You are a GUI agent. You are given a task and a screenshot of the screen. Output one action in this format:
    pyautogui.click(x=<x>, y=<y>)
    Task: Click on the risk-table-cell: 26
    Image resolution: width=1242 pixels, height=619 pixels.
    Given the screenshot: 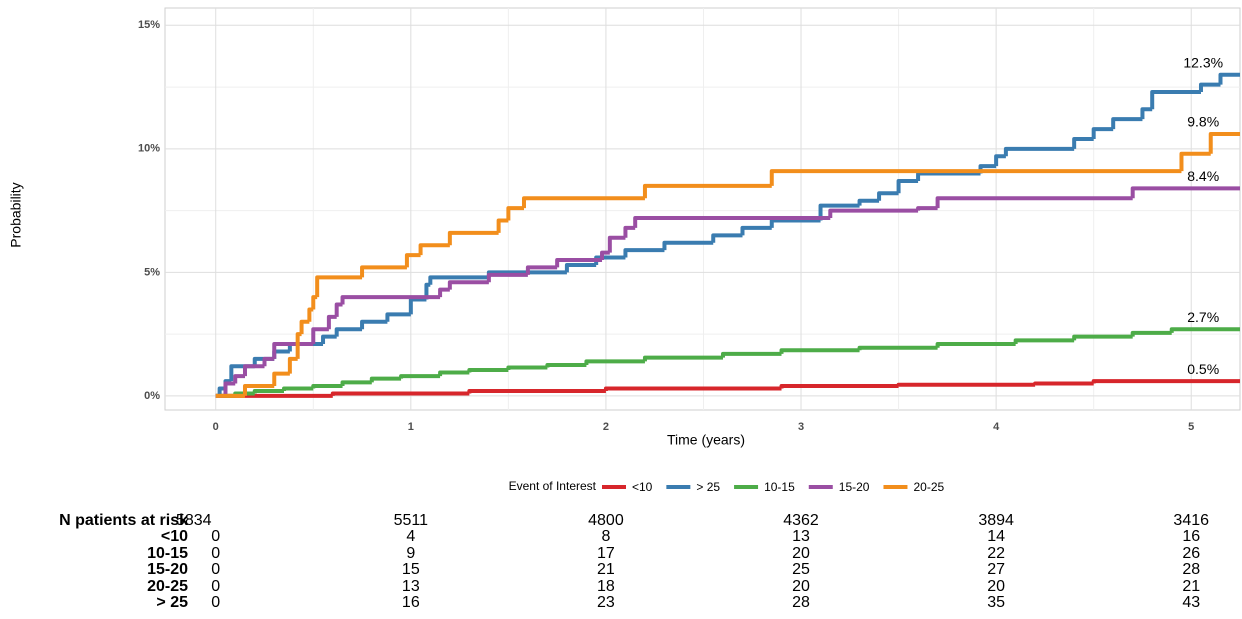 What is the action you would take?
    pyautogui.click(x=1191, y=553)
    